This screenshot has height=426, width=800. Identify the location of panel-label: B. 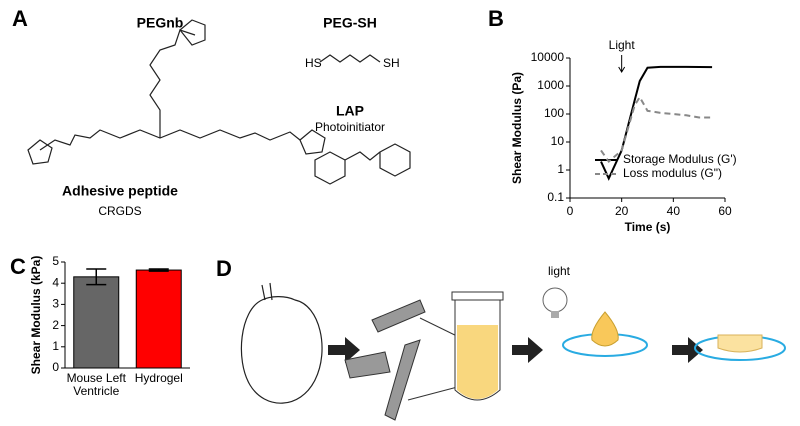
(496, 18).